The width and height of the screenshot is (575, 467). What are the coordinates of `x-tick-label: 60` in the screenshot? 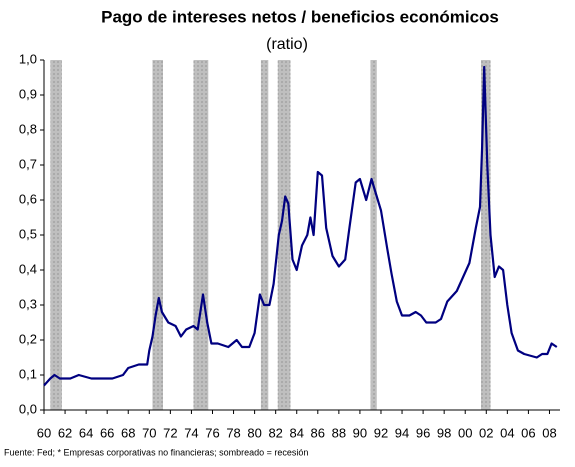 It's located at (44, 432).